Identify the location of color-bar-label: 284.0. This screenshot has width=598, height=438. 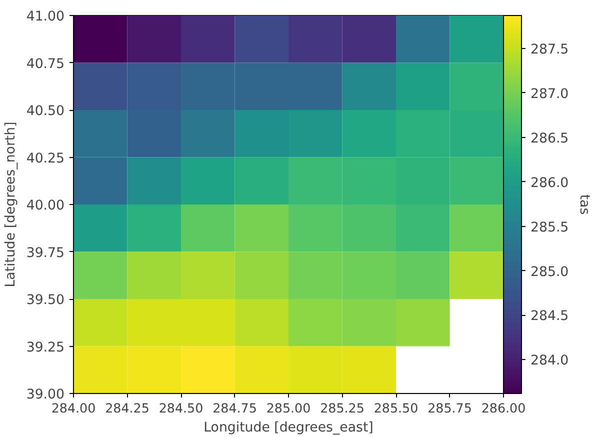
(549, 361).